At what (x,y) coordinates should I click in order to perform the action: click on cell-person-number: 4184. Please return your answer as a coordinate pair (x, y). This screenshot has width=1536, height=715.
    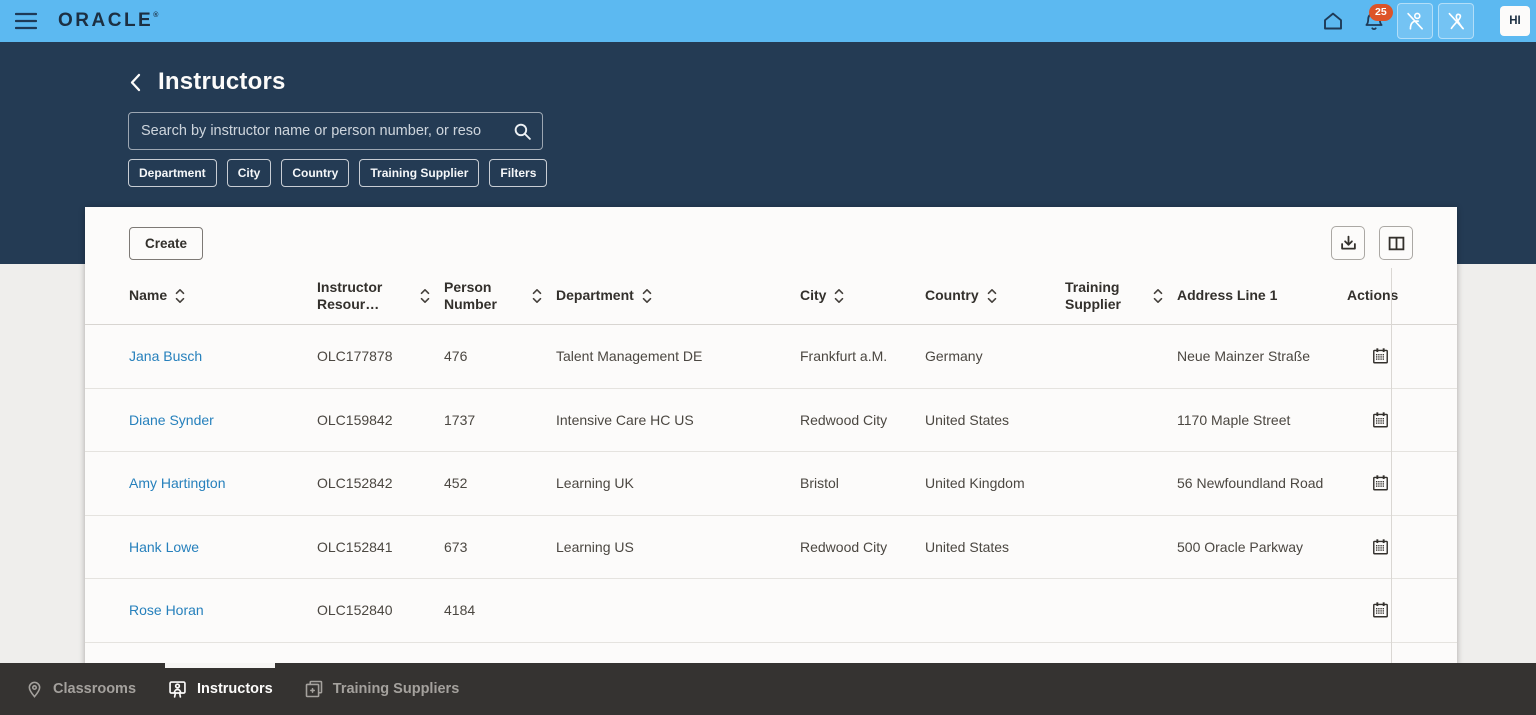
    Looking at the image, I should click on (460, 610).